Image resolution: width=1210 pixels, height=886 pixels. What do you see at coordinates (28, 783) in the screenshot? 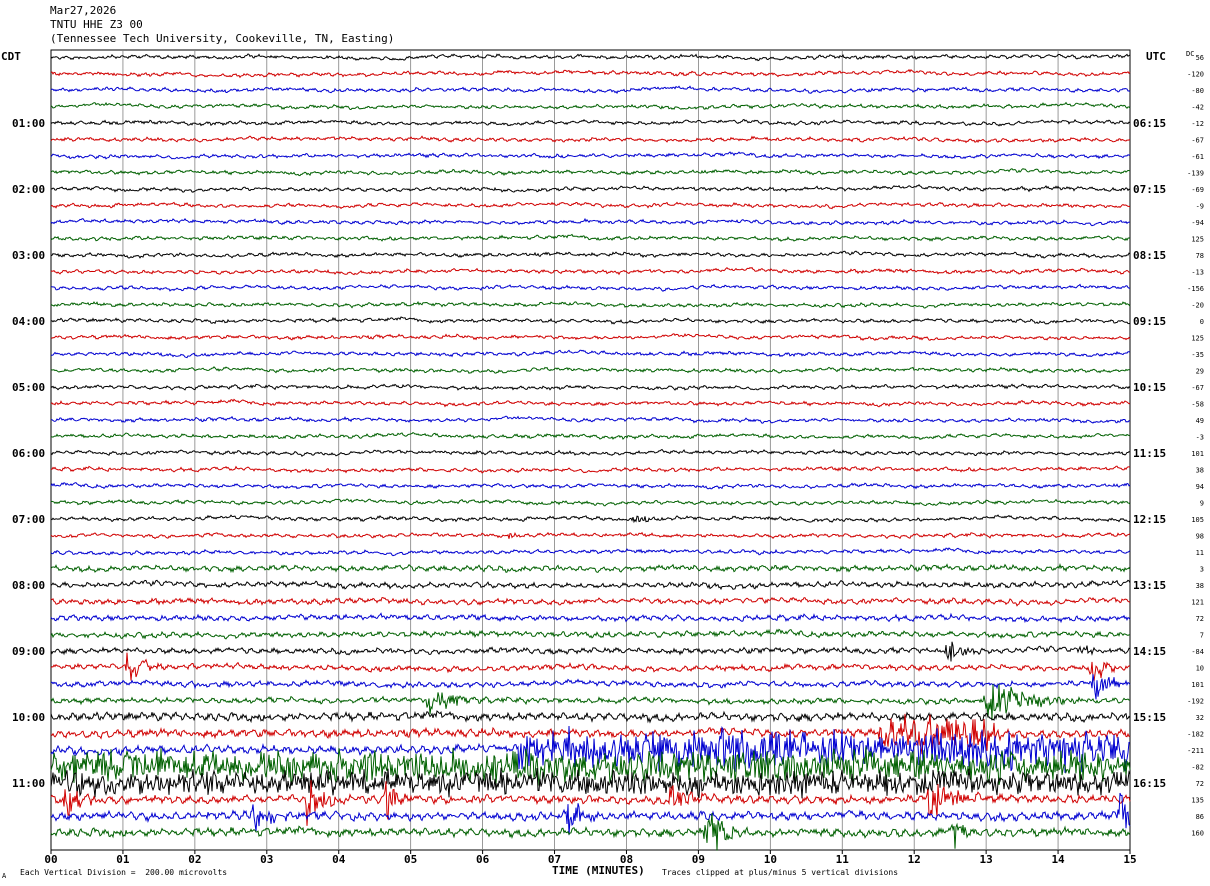
I see `left-hour-label: 11:00` at bounding box center [28, 783].